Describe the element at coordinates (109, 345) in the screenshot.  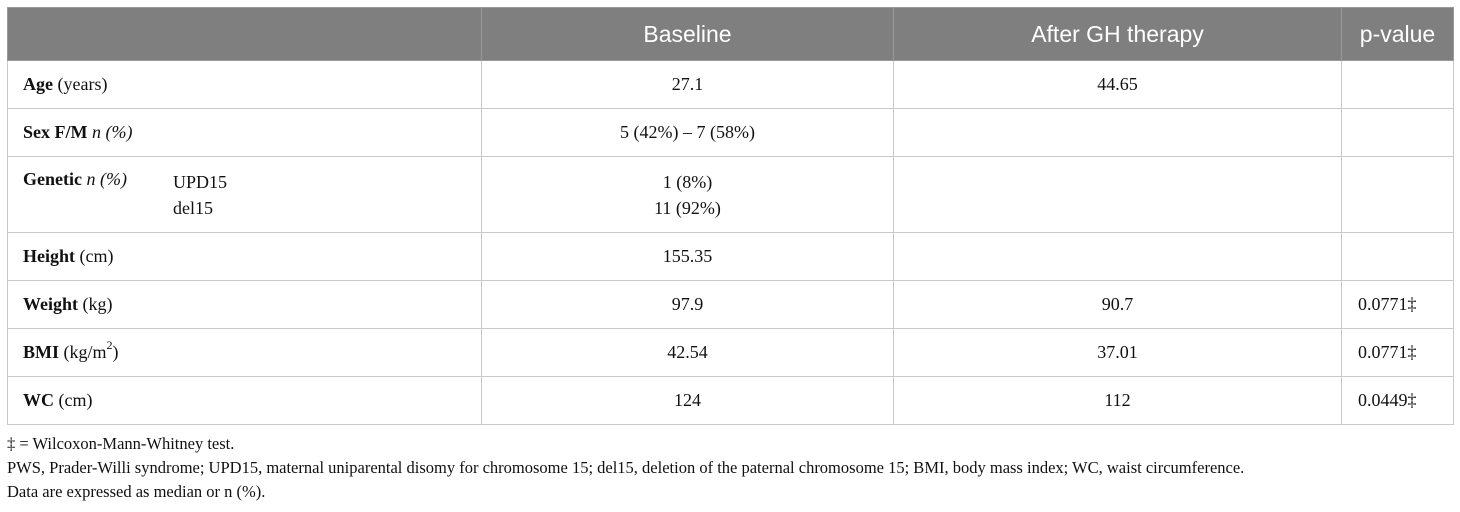
I see `unit-superscript: 2` at that location.